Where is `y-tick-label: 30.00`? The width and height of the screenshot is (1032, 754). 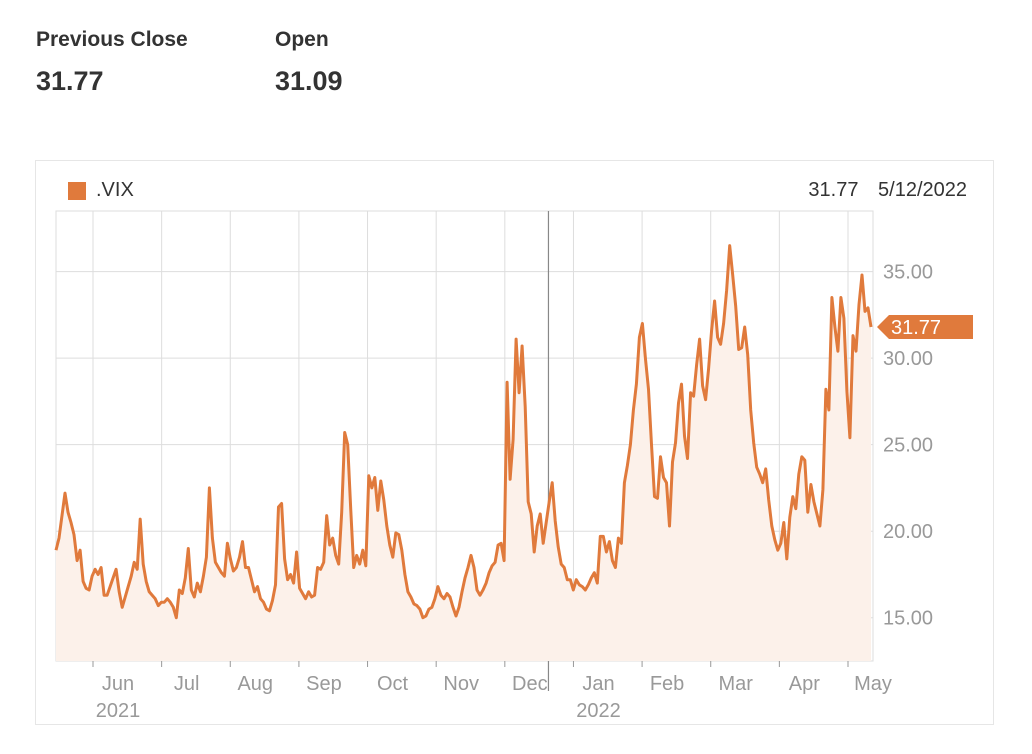 y-tick-label: 30.00 is located at coordinates (908, 359).